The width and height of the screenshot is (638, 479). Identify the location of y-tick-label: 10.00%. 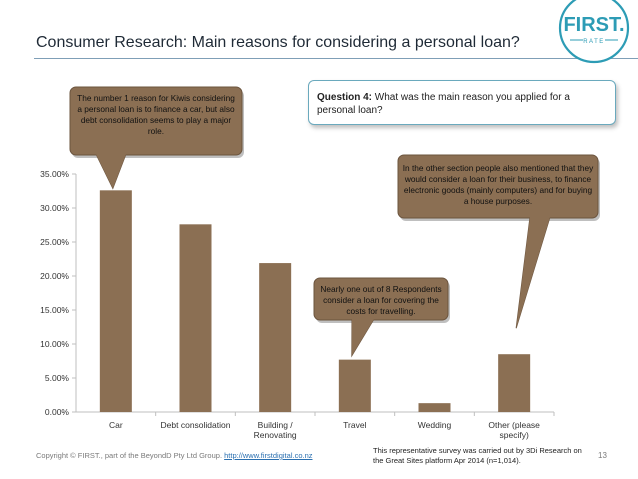
(54, 344).